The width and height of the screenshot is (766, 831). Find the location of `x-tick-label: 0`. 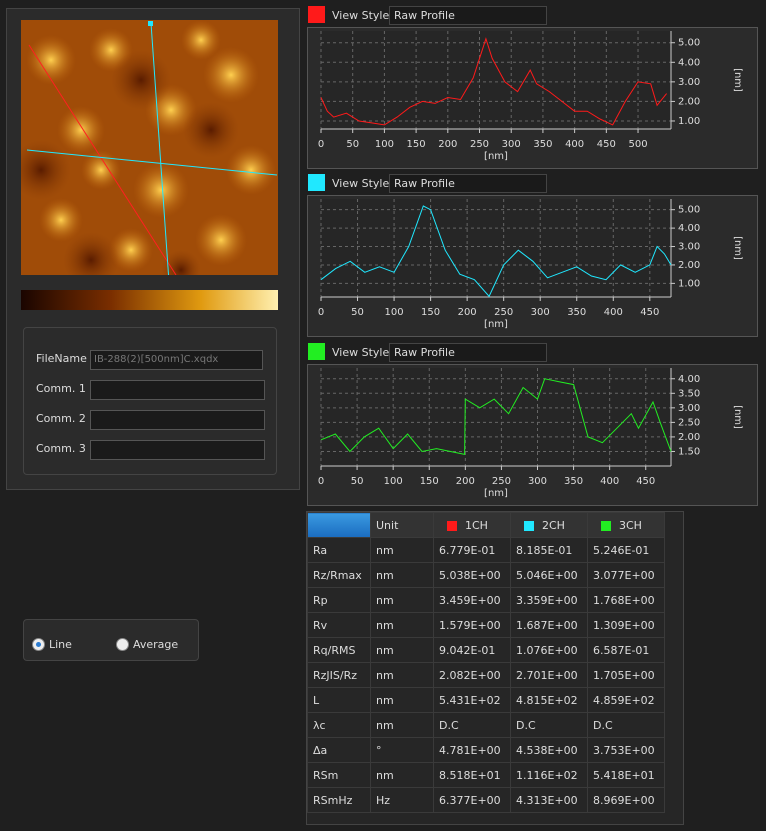

x-tick-label: 0 is located at coordinates (321, 144).